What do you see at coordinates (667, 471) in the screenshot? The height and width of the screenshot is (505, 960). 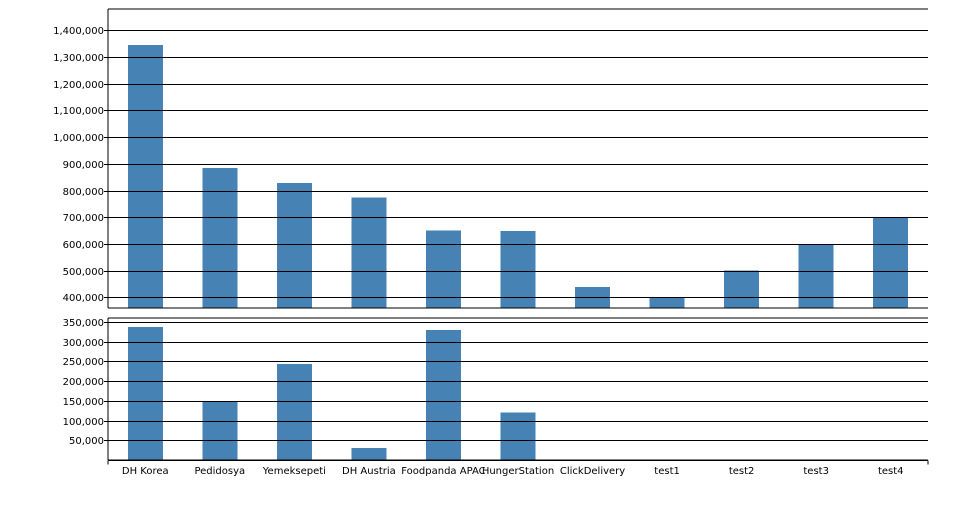 I see `x-tick-label: test1` at bounding box center [667, 471].